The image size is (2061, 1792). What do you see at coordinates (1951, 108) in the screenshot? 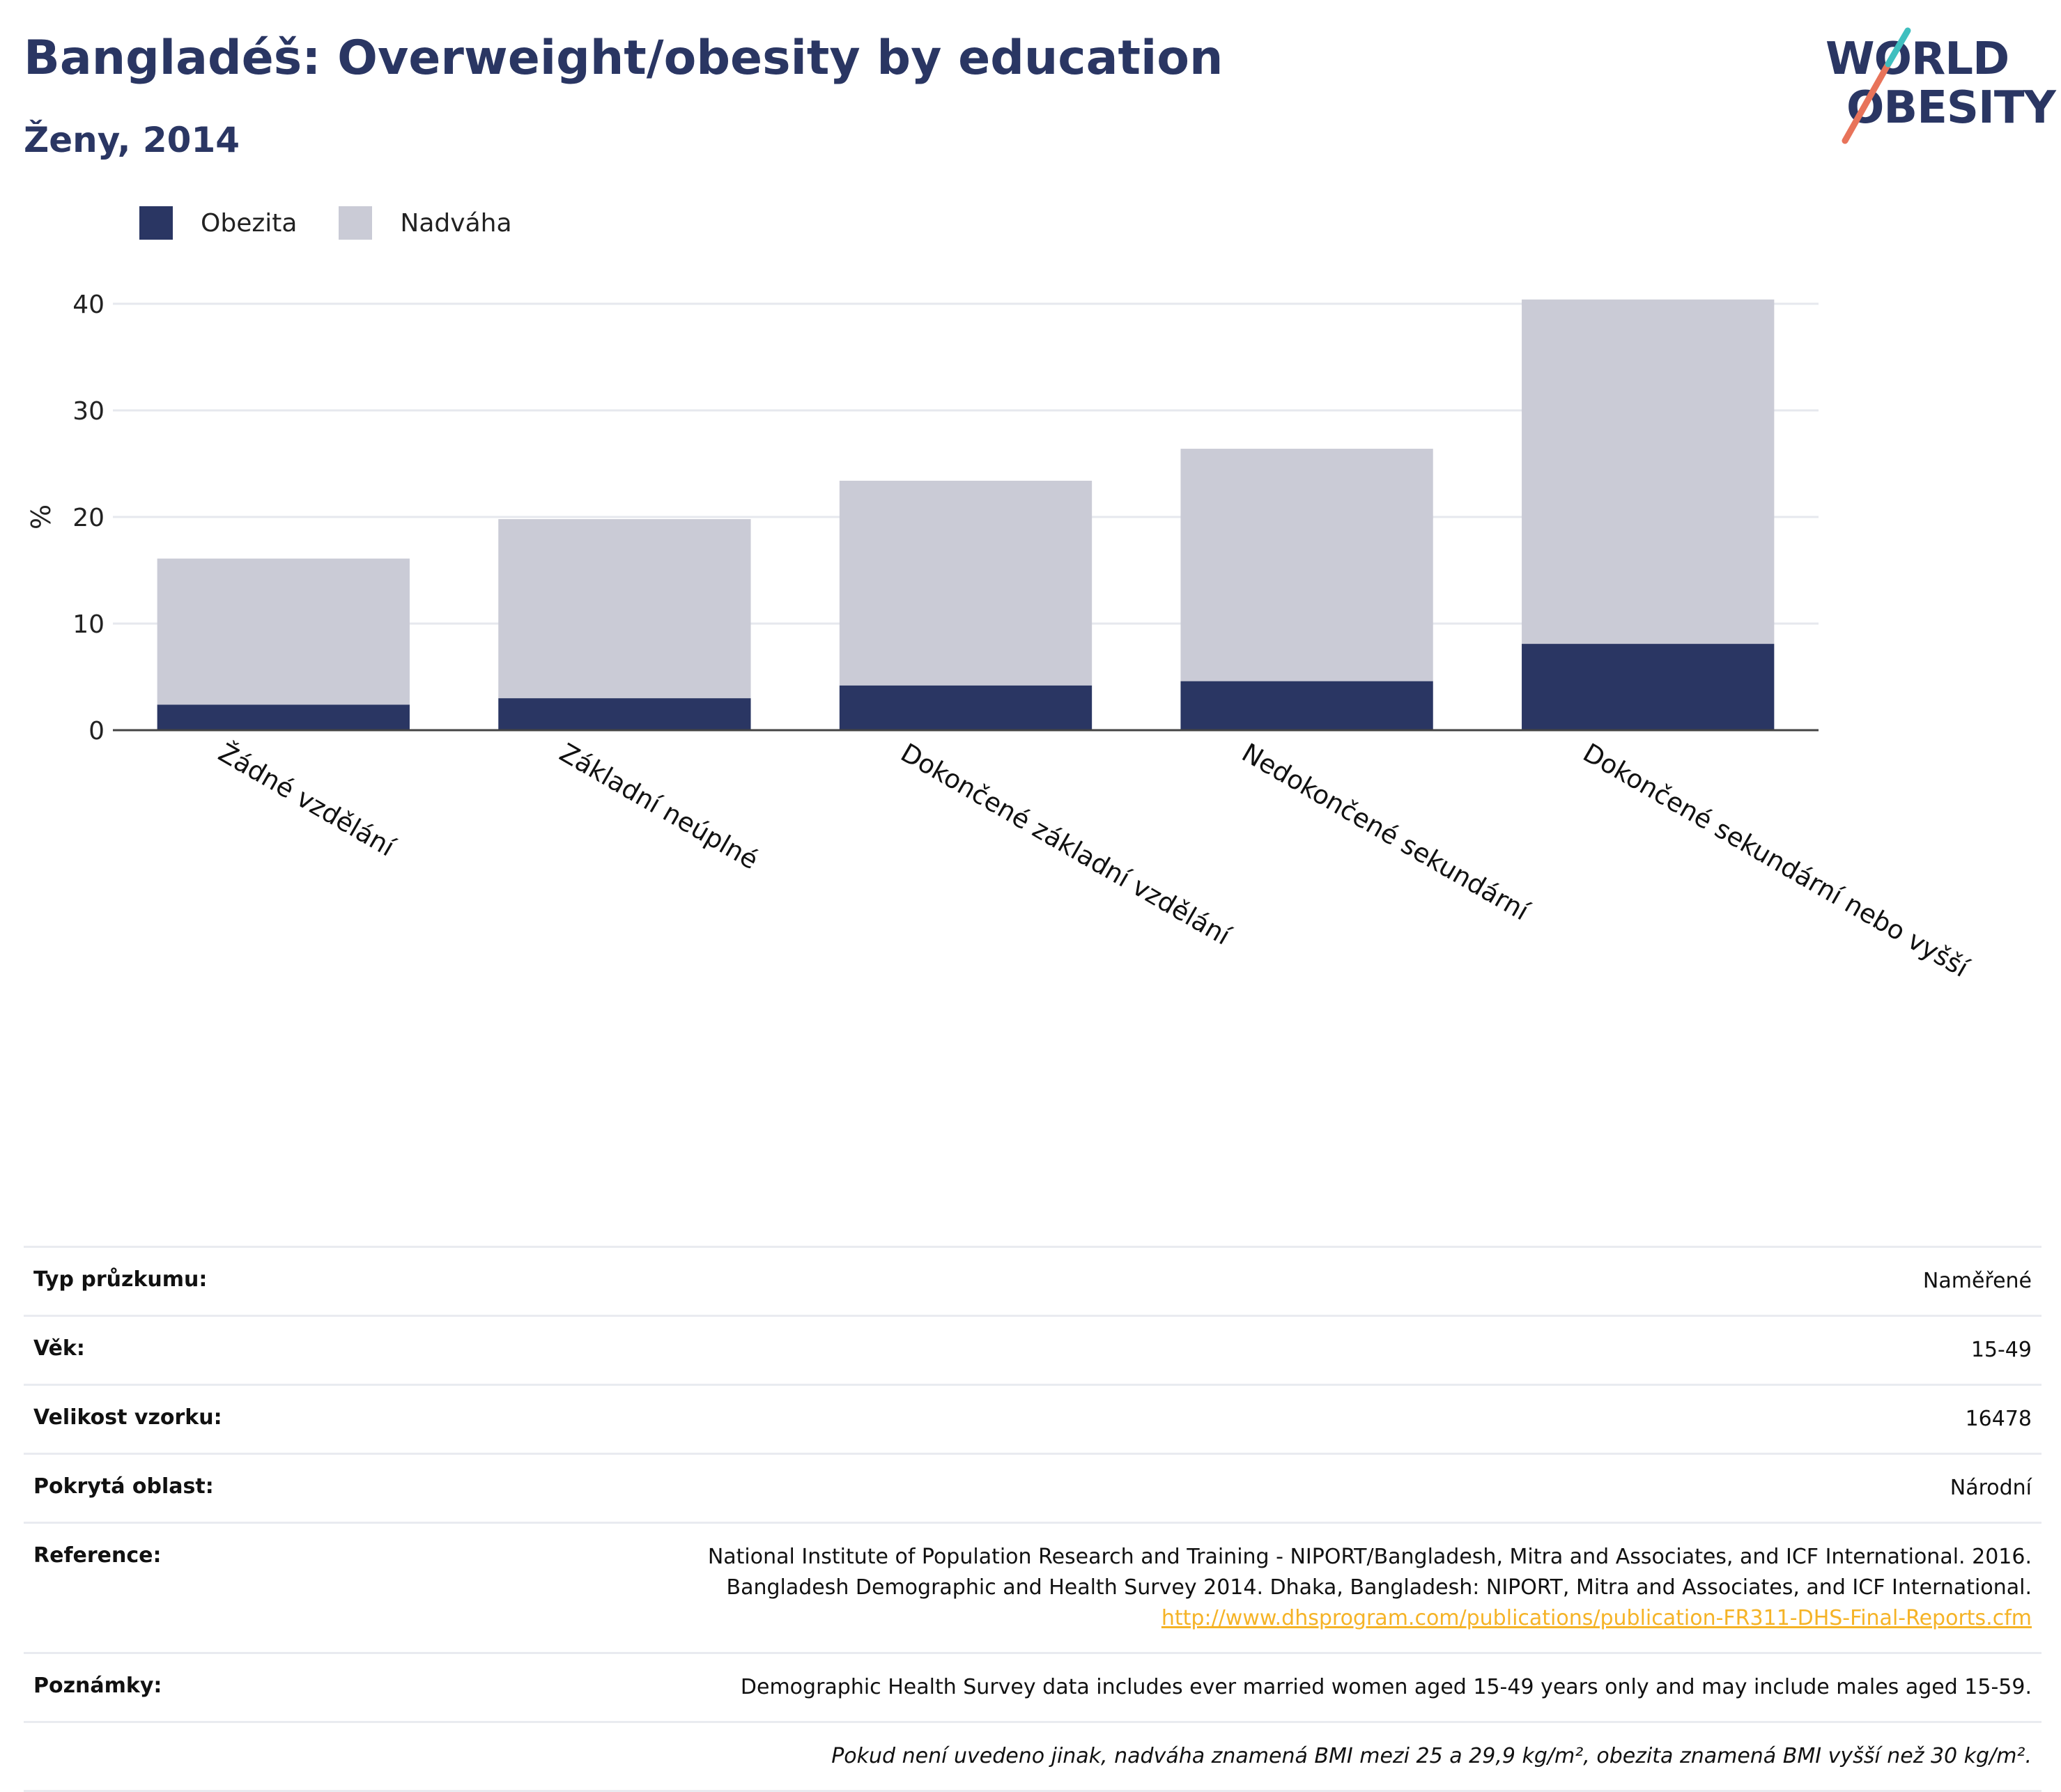
I see `logo-line-2: OBESITY` at bounding box center [1951, 108].